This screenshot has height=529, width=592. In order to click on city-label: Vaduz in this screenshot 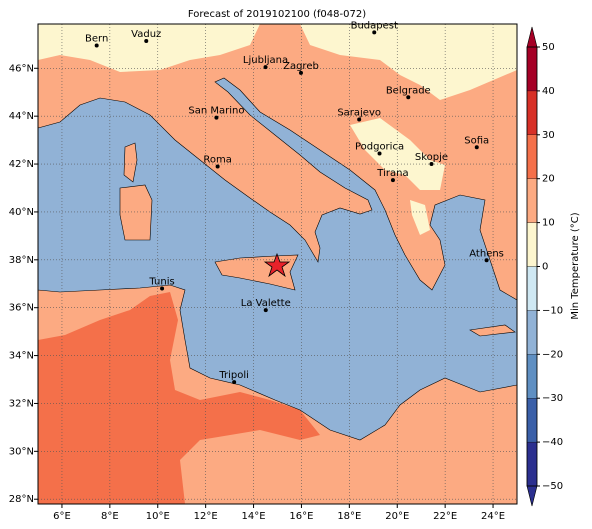, I will do `click(146, 34)`.